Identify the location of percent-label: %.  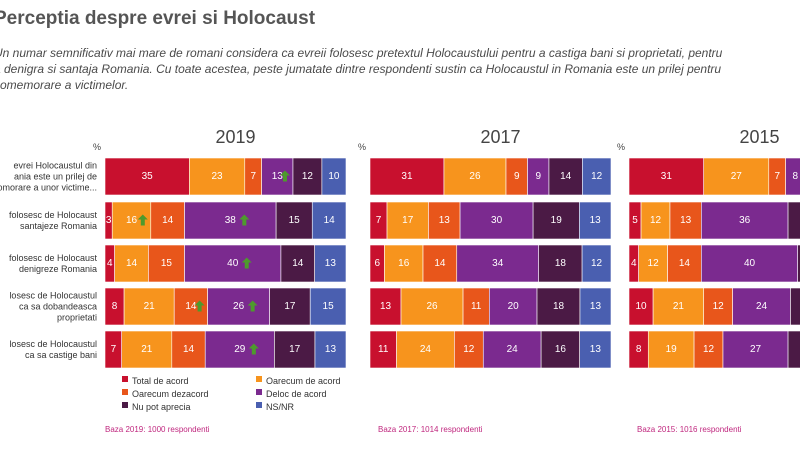
(362, 147).